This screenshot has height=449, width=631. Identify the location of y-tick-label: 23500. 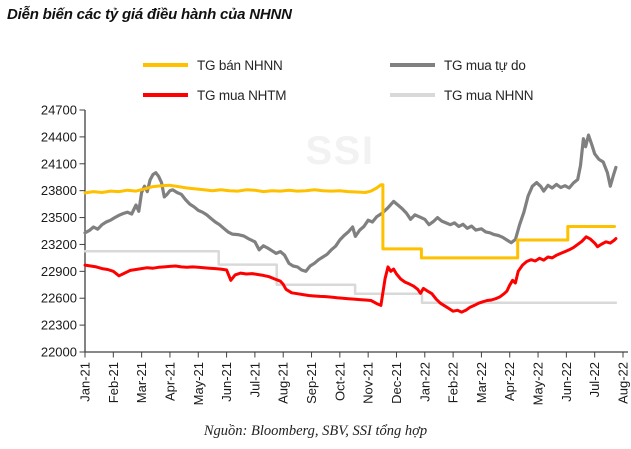
(59, 217).